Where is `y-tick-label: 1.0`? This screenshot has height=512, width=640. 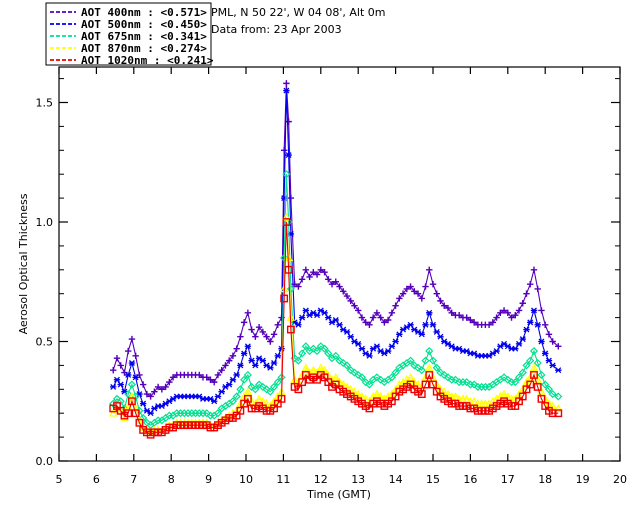 y-tick-label: 1.0 is located at coordinates (45, 222).